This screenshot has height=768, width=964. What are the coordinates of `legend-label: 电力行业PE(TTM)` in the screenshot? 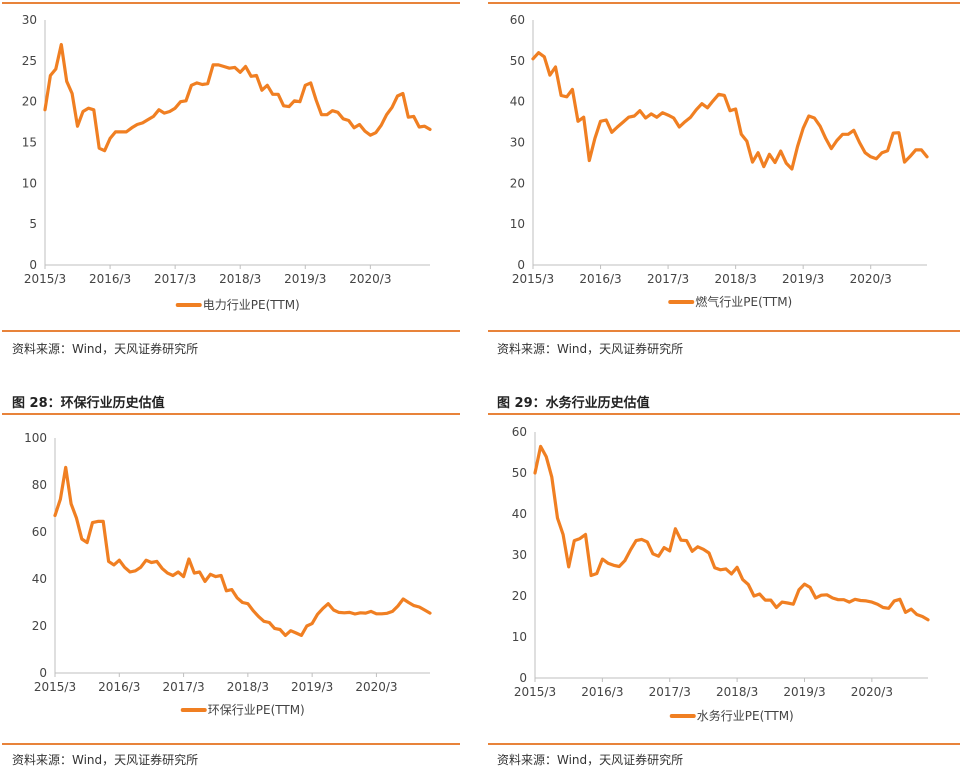 It's located at (251, 305).